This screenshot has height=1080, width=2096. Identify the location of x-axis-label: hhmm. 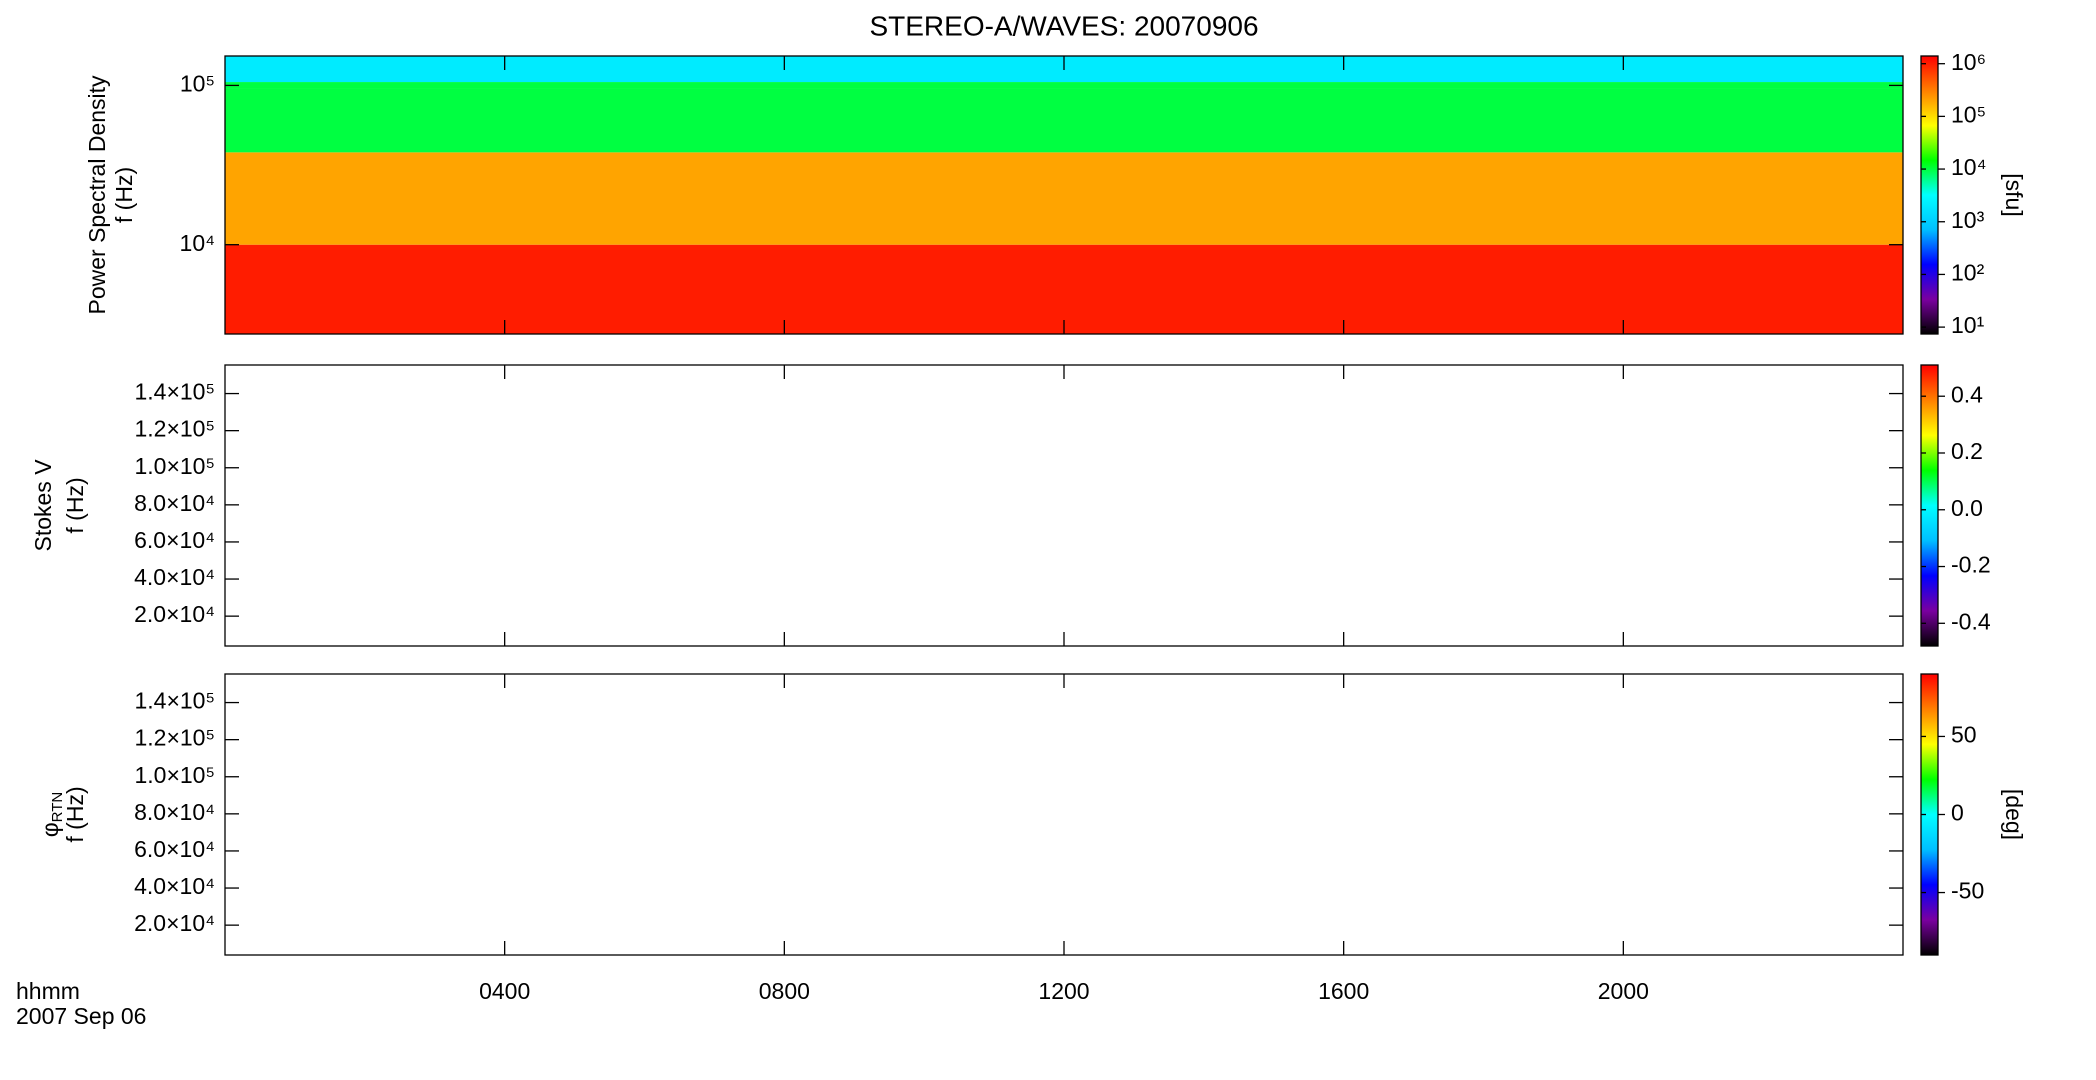
(48, 991).